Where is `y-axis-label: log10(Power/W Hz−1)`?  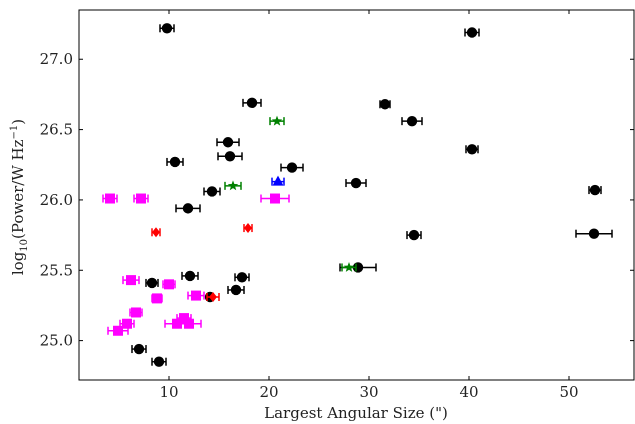
y-axis-label: log10(Power/W Hz−1) is located at coordinates (19, 197).